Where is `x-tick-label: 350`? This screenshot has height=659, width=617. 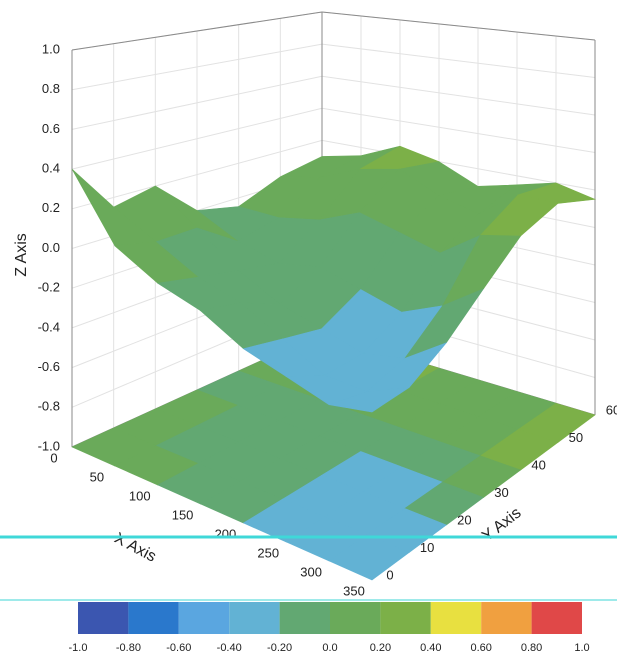
x-tick-label: 350 is located at coordinates (354, 590).